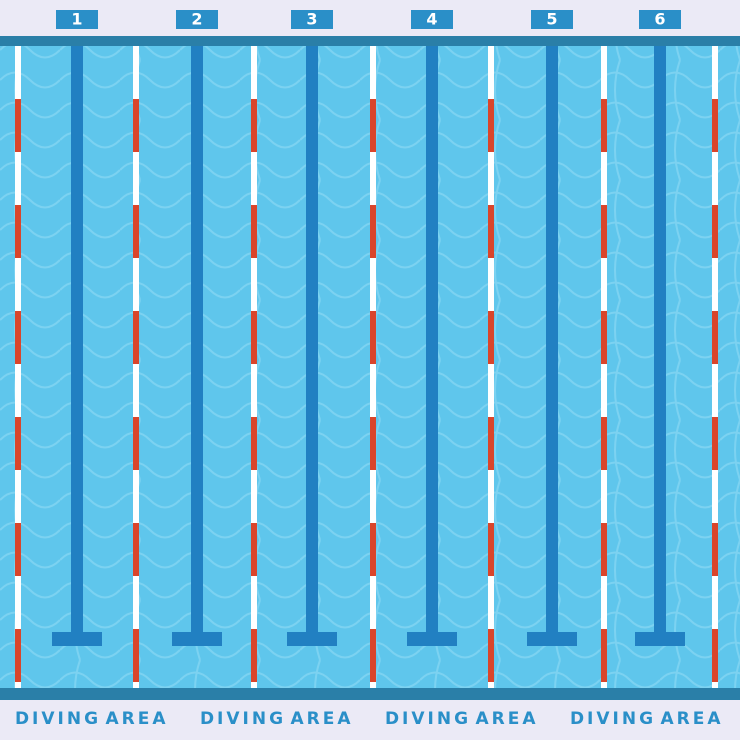 This screenshot has height=740, width=740. Describe the element at coordinates (370, 694) in the screenshot. I see `bottom-edge` at that location.